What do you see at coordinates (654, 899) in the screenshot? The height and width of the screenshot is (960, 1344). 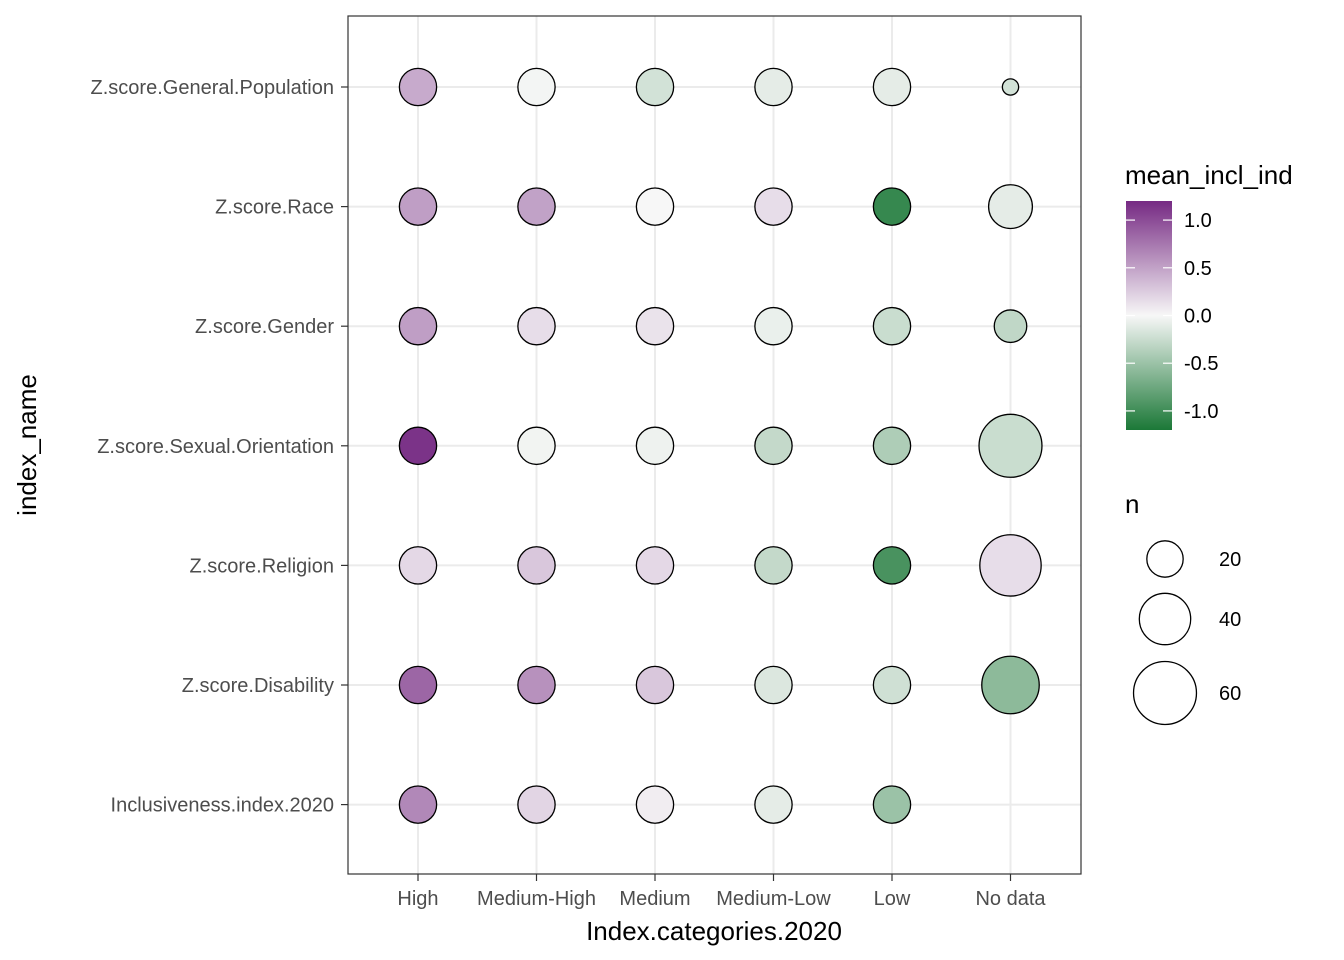 I see `x-tick-label: Medium` at bounding box center [654, 899].